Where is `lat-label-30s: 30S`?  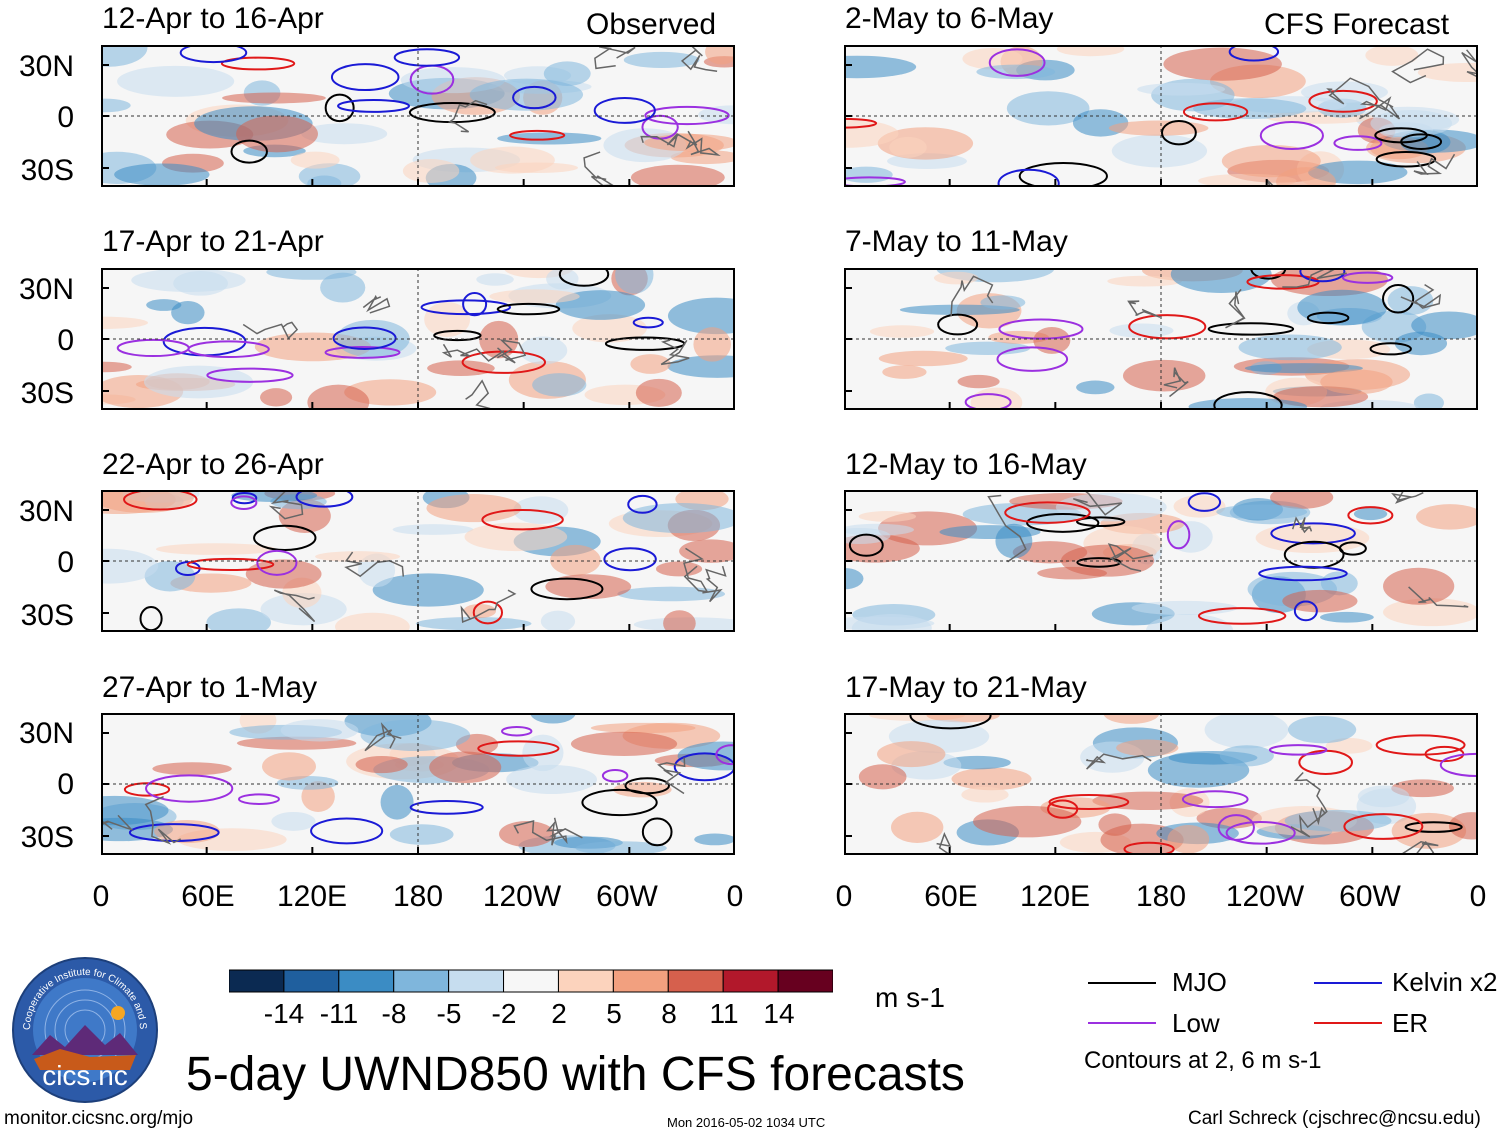
lat-label-30s: 30S is located at coordinates (47, 393).